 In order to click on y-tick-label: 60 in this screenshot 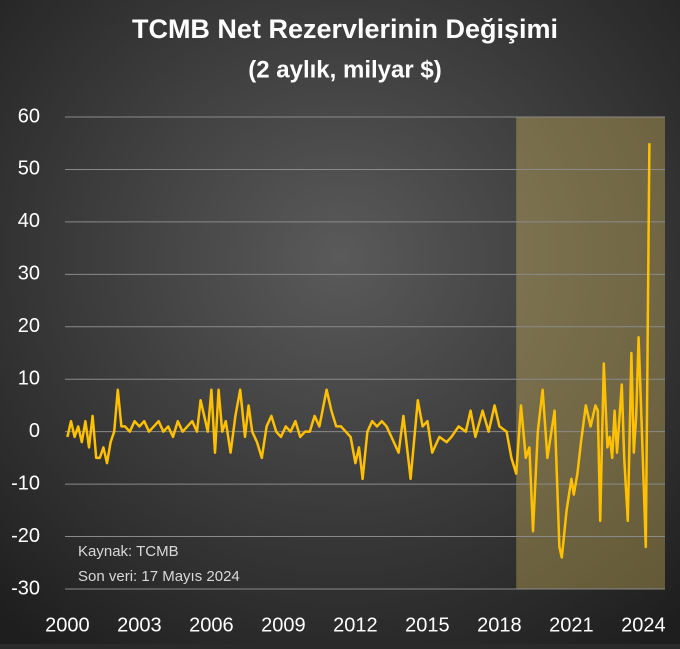, I will do `click(29, 116)`.